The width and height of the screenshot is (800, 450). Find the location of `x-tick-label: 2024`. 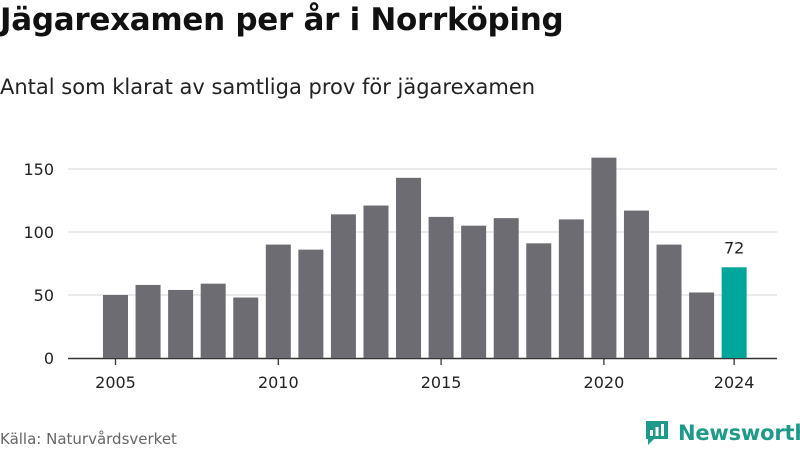

x-tick-label: 2024 is located at coordinates (734, 382).